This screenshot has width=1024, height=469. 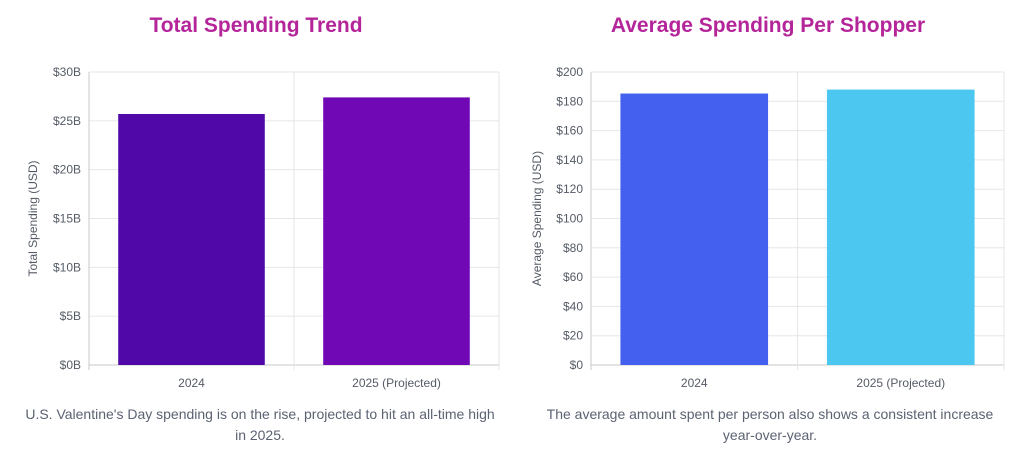 I want to click on y-tick-label: $100, so click(x=569, y=219).